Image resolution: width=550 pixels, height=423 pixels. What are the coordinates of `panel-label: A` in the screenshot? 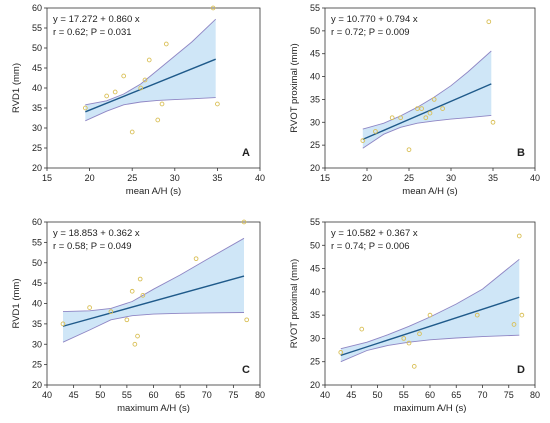 It's located at (246, 153).